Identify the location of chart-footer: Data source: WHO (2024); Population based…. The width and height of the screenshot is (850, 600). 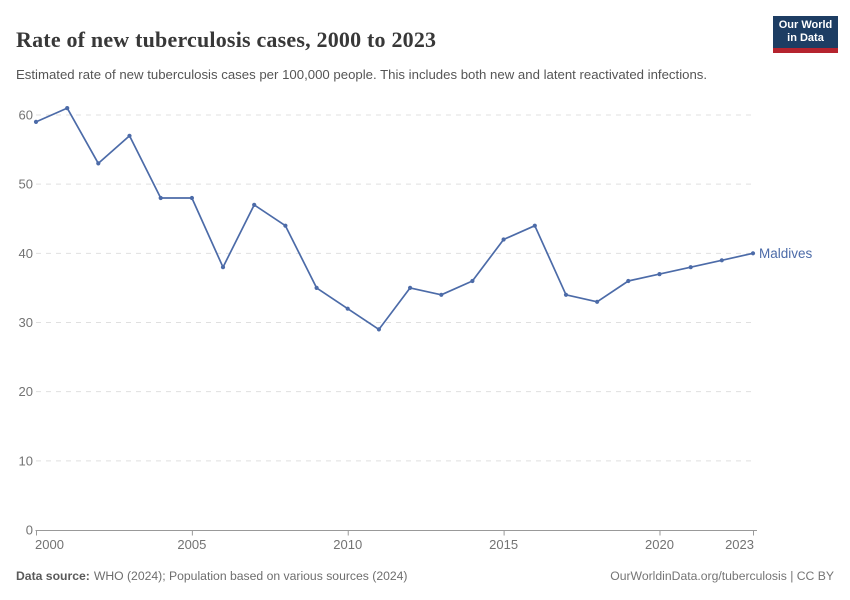
(425, 576).